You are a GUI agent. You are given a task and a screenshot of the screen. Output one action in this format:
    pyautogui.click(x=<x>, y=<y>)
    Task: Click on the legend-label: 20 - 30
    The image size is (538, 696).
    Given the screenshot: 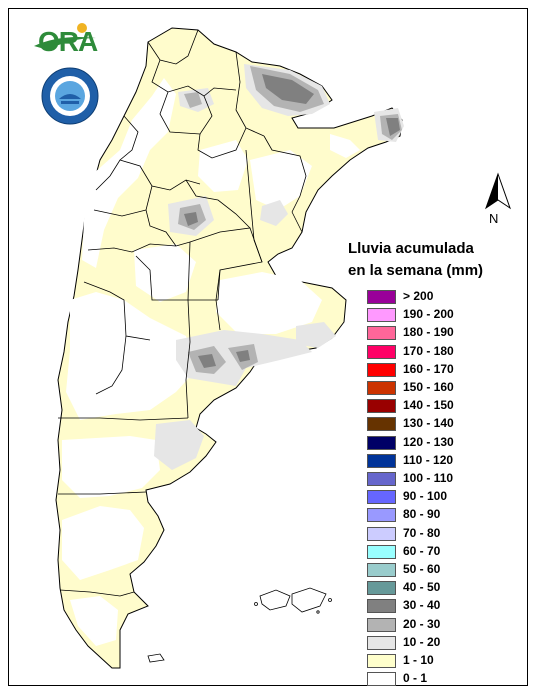 What is the action you would take?
    pyautogui.click(x=422, y=623)
    